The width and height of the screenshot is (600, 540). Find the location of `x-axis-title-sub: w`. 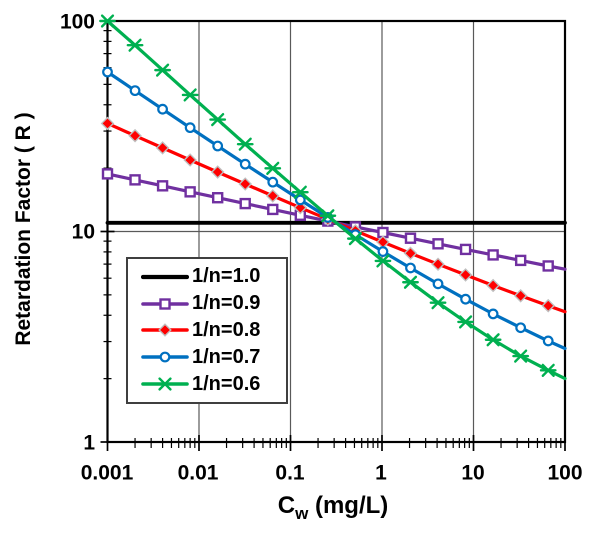

x-axis-title-sub: w is located at coordinates (302, 513).